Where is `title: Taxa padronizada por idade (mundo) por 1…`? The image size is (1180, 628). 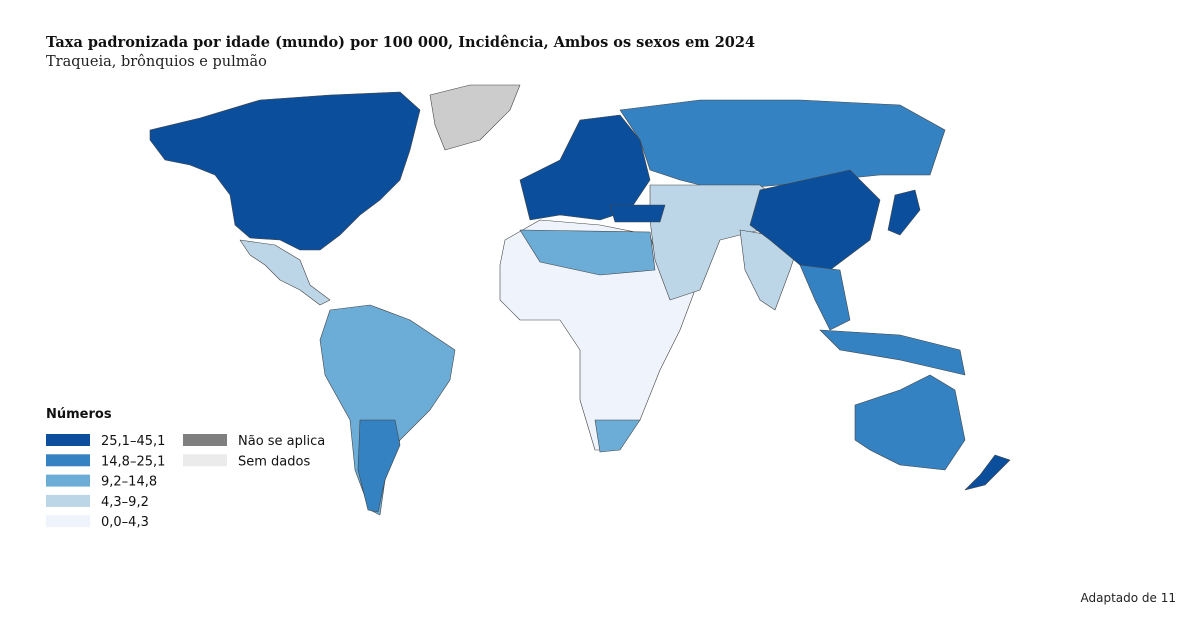 title: Taxa padronizada por idade (mundo) por 1… is located at coordinates (400, 42).